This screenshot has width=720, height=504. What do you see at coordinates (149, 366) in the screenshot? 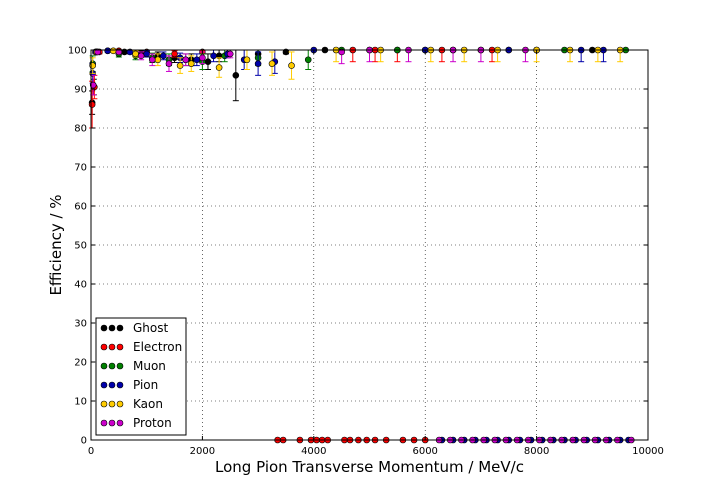
I see `legend-label: Muon` at bounding box center [149, 366].